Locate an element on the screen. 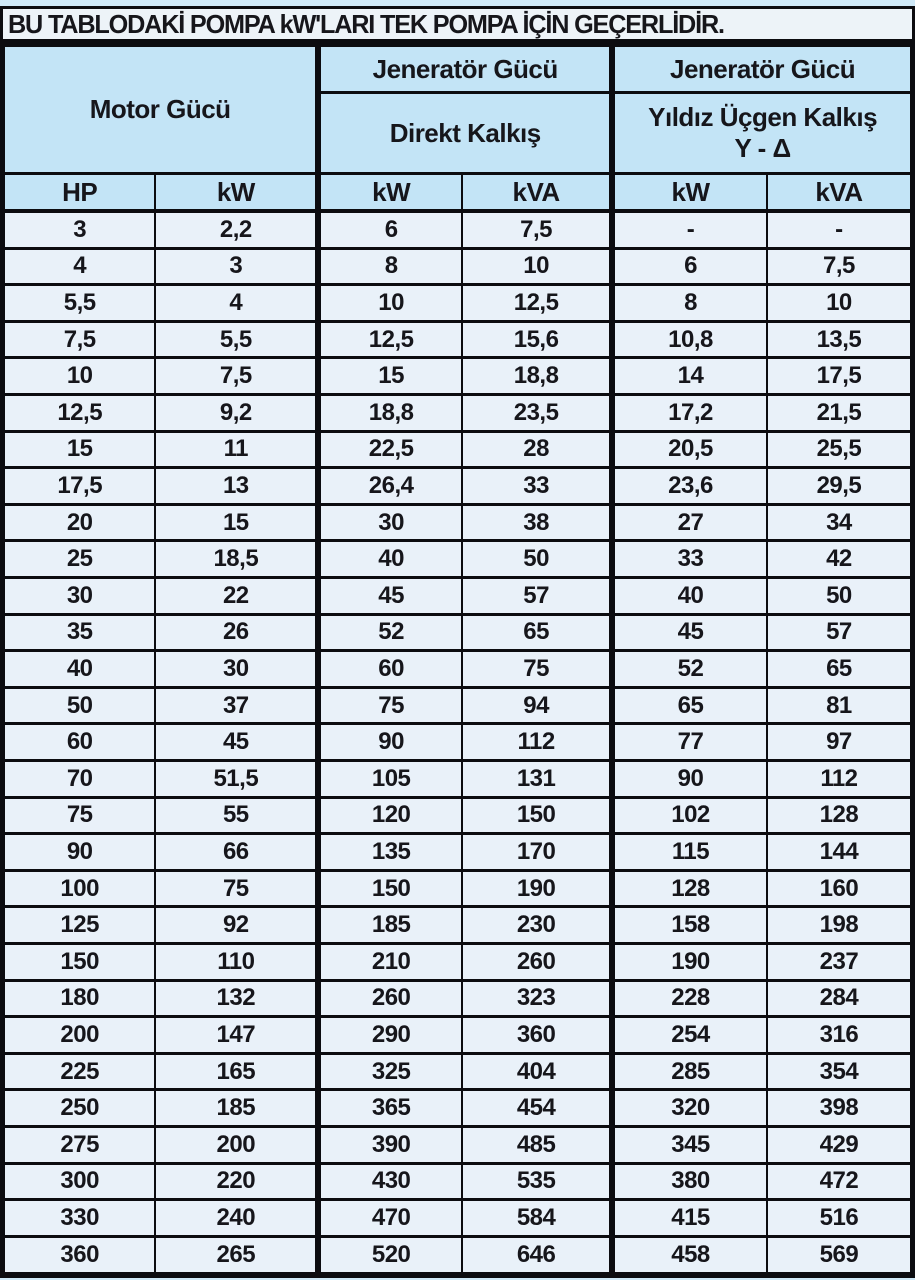 The width and height of the screenshot is (915, 1280). table-cell: 170 is located at coordinates (538, 852).